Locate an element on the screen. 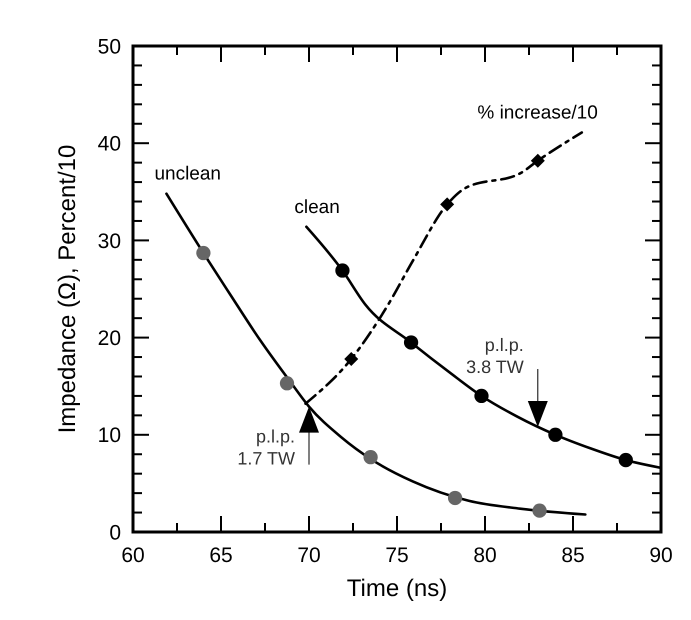  annotation: p.l.p. 1.7 TW is located at coordinates (266, 447).